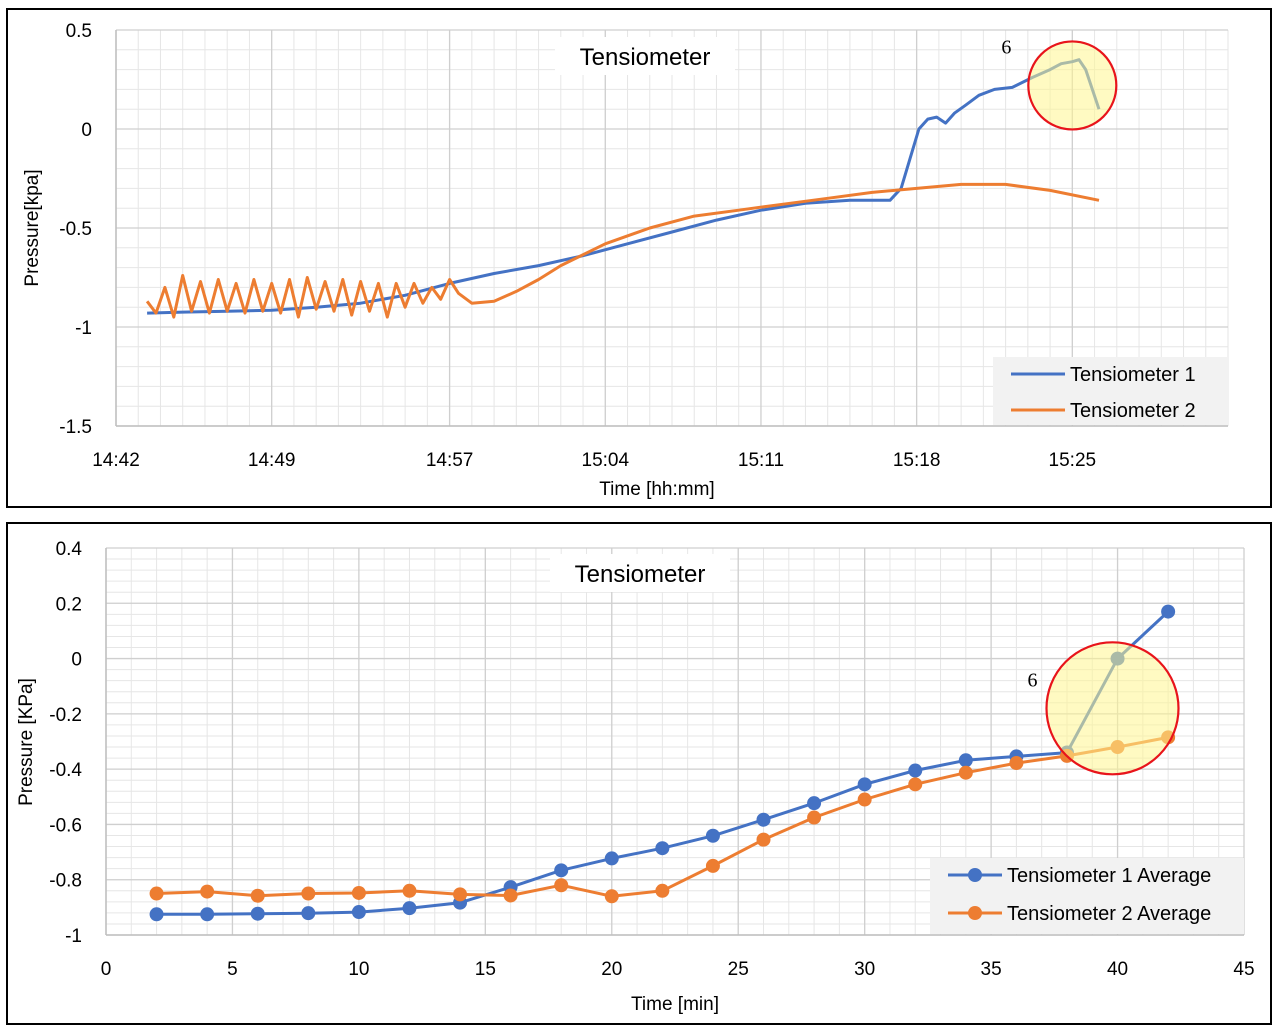 The width and height of the screenshot is (1280, 1033). I want to click on x-tick-label: 14:57, so click(450, 460).